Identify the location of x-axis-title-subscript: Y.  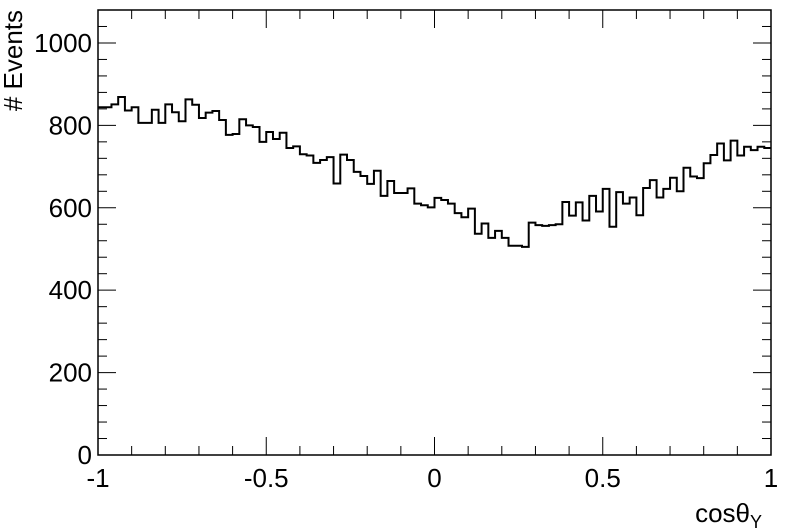
(756, 522).